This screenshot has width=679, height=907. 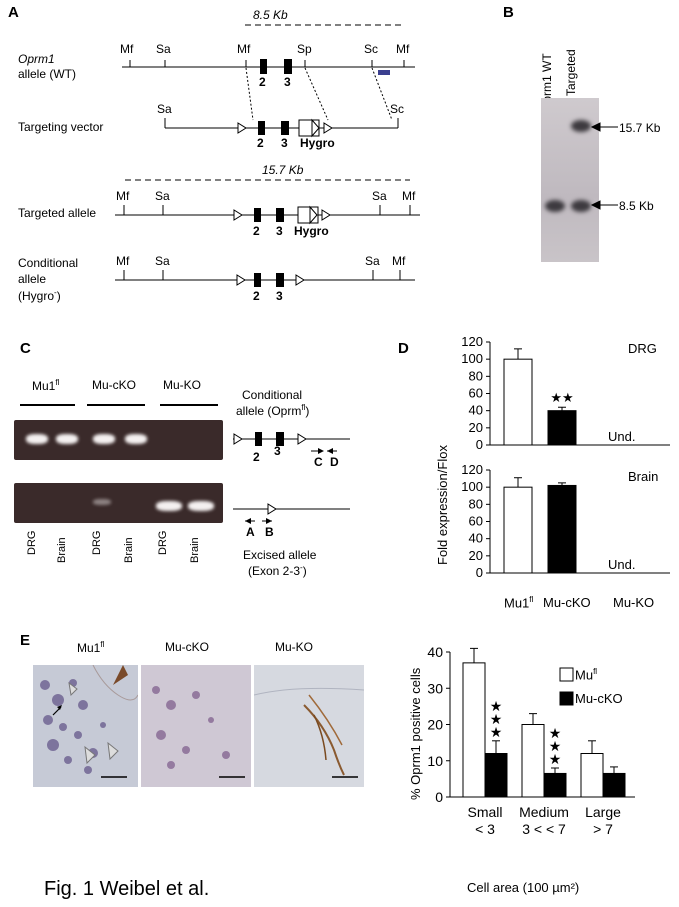 I want to click on e-category-label: Large, so click(x=603, y=812).